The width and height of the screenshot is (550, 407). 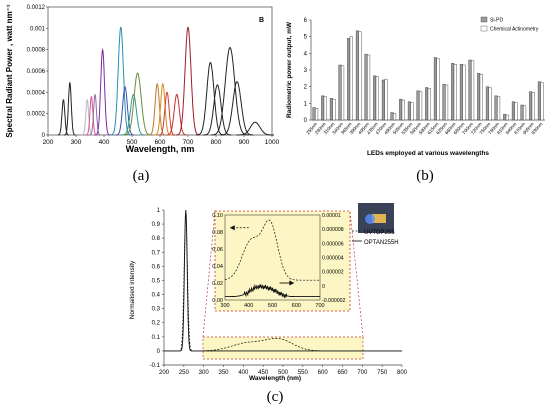 What do you see at coordinates (156, 310) in the screenshot?
I see `y-tick-label: 0.3` at bounding box center [156, 310].